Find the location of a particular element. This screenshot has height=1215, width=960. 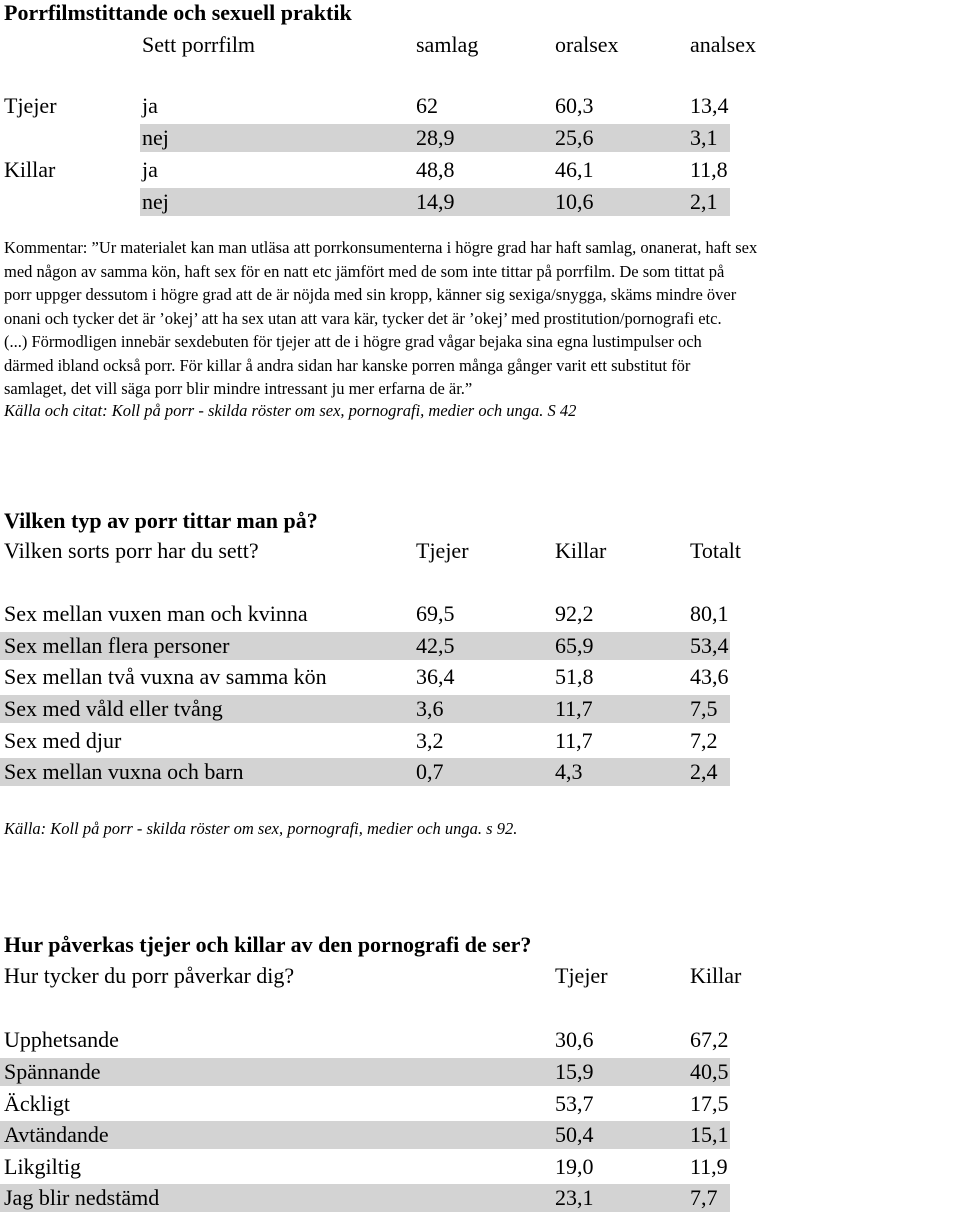

oralsex-cell: 46,1 is located at coordinates (574, 169).